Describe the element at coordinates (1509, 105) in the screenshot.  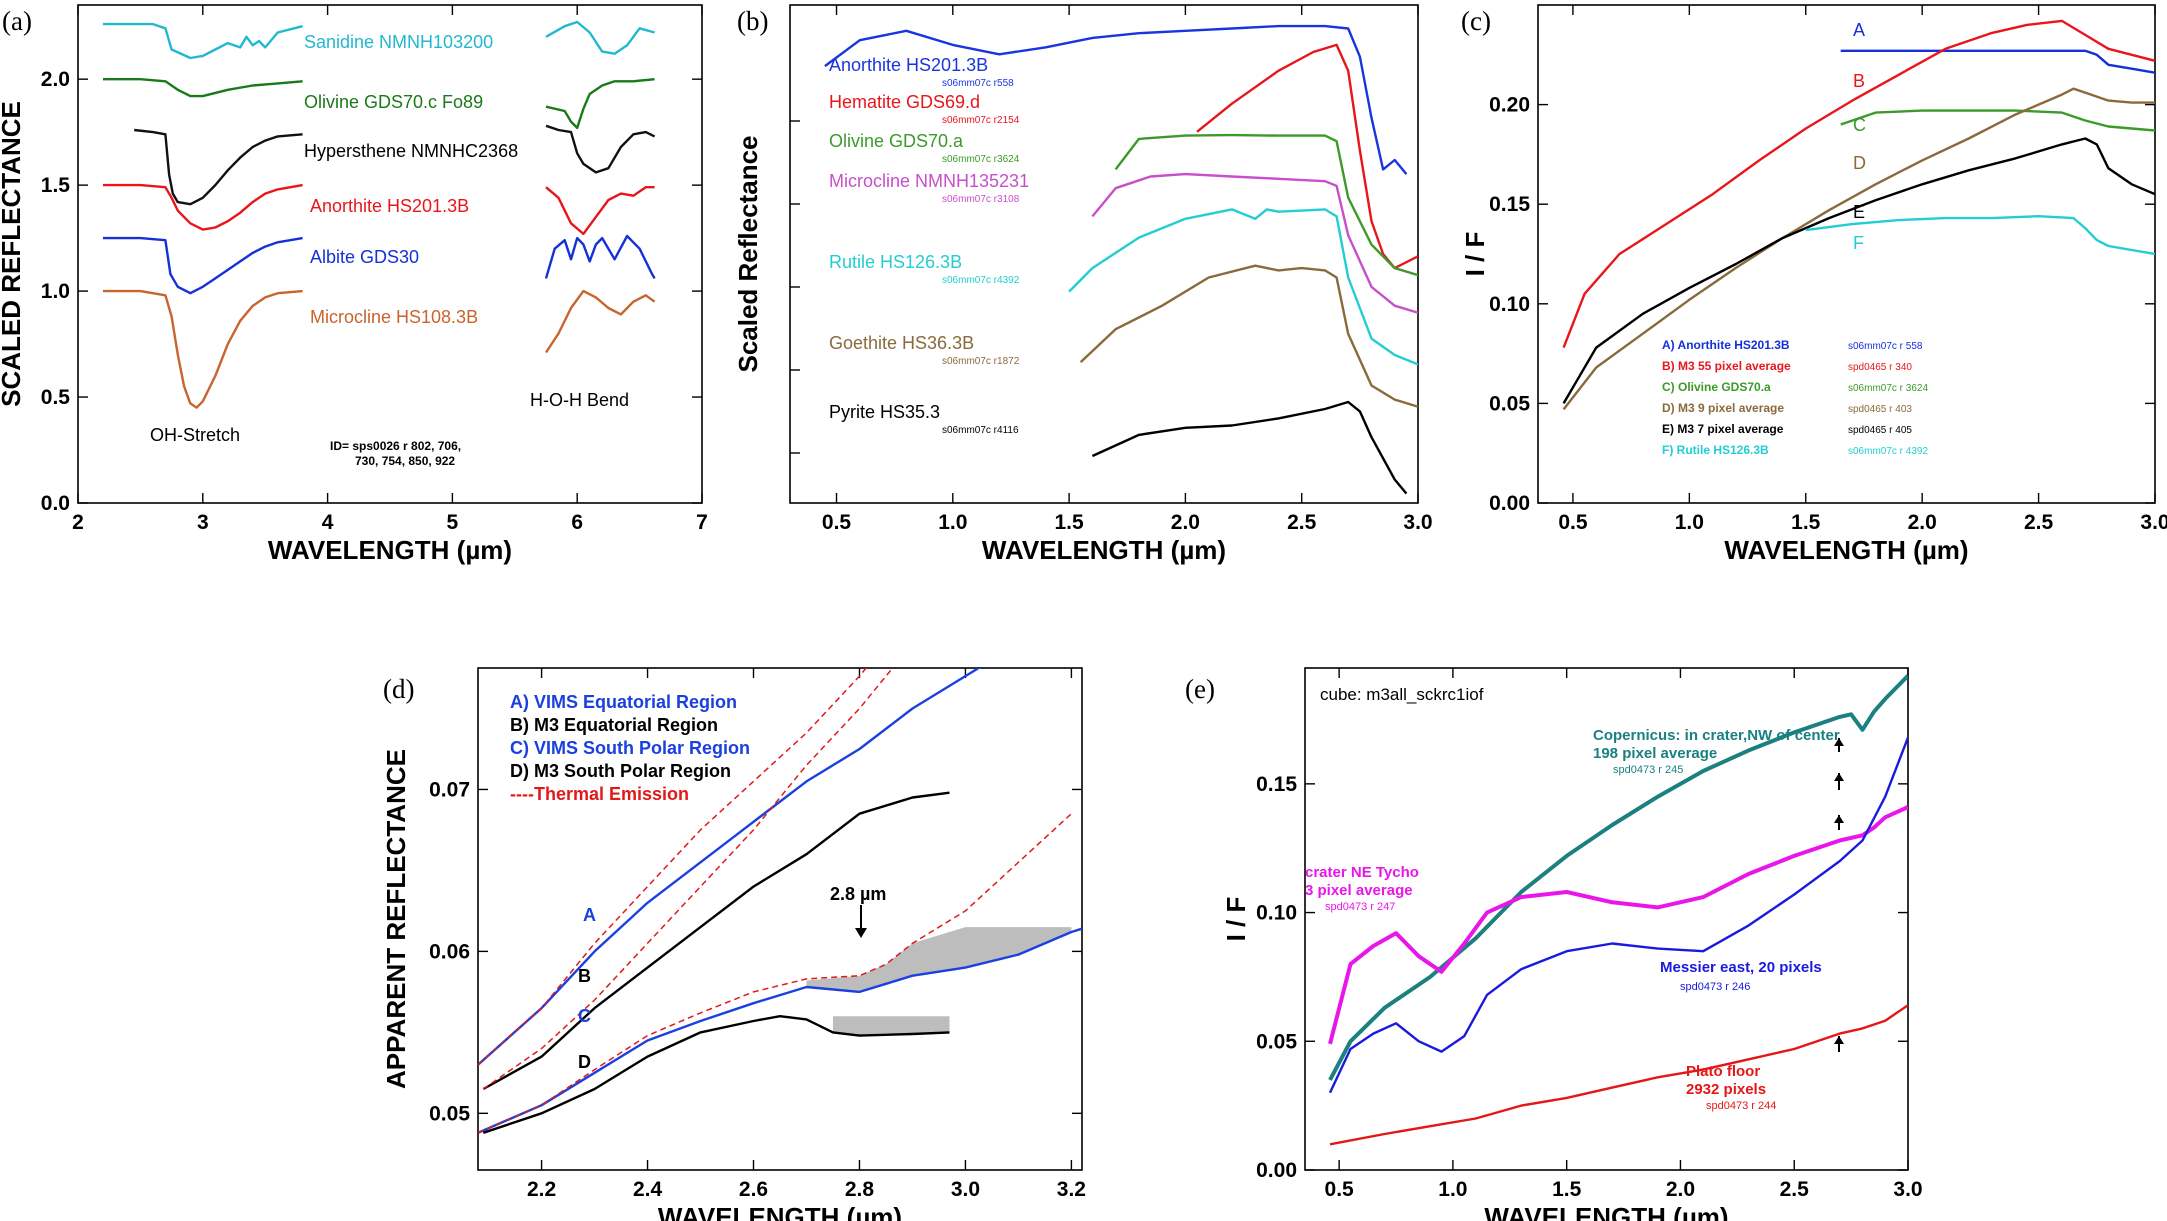
I see `y-tick-label: 0.20` at that location.